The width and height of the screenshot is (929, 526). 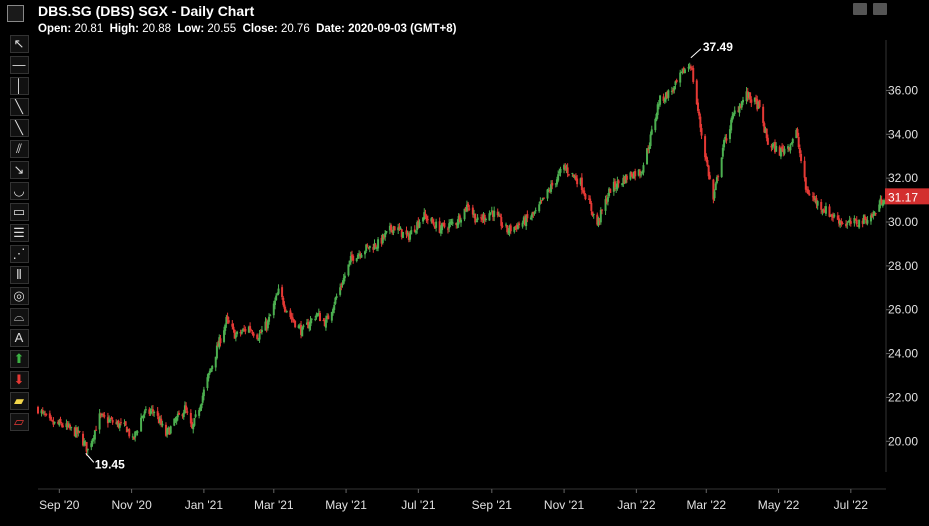 I want to click on circles-tool: ◎, so click(x=19, y=295).